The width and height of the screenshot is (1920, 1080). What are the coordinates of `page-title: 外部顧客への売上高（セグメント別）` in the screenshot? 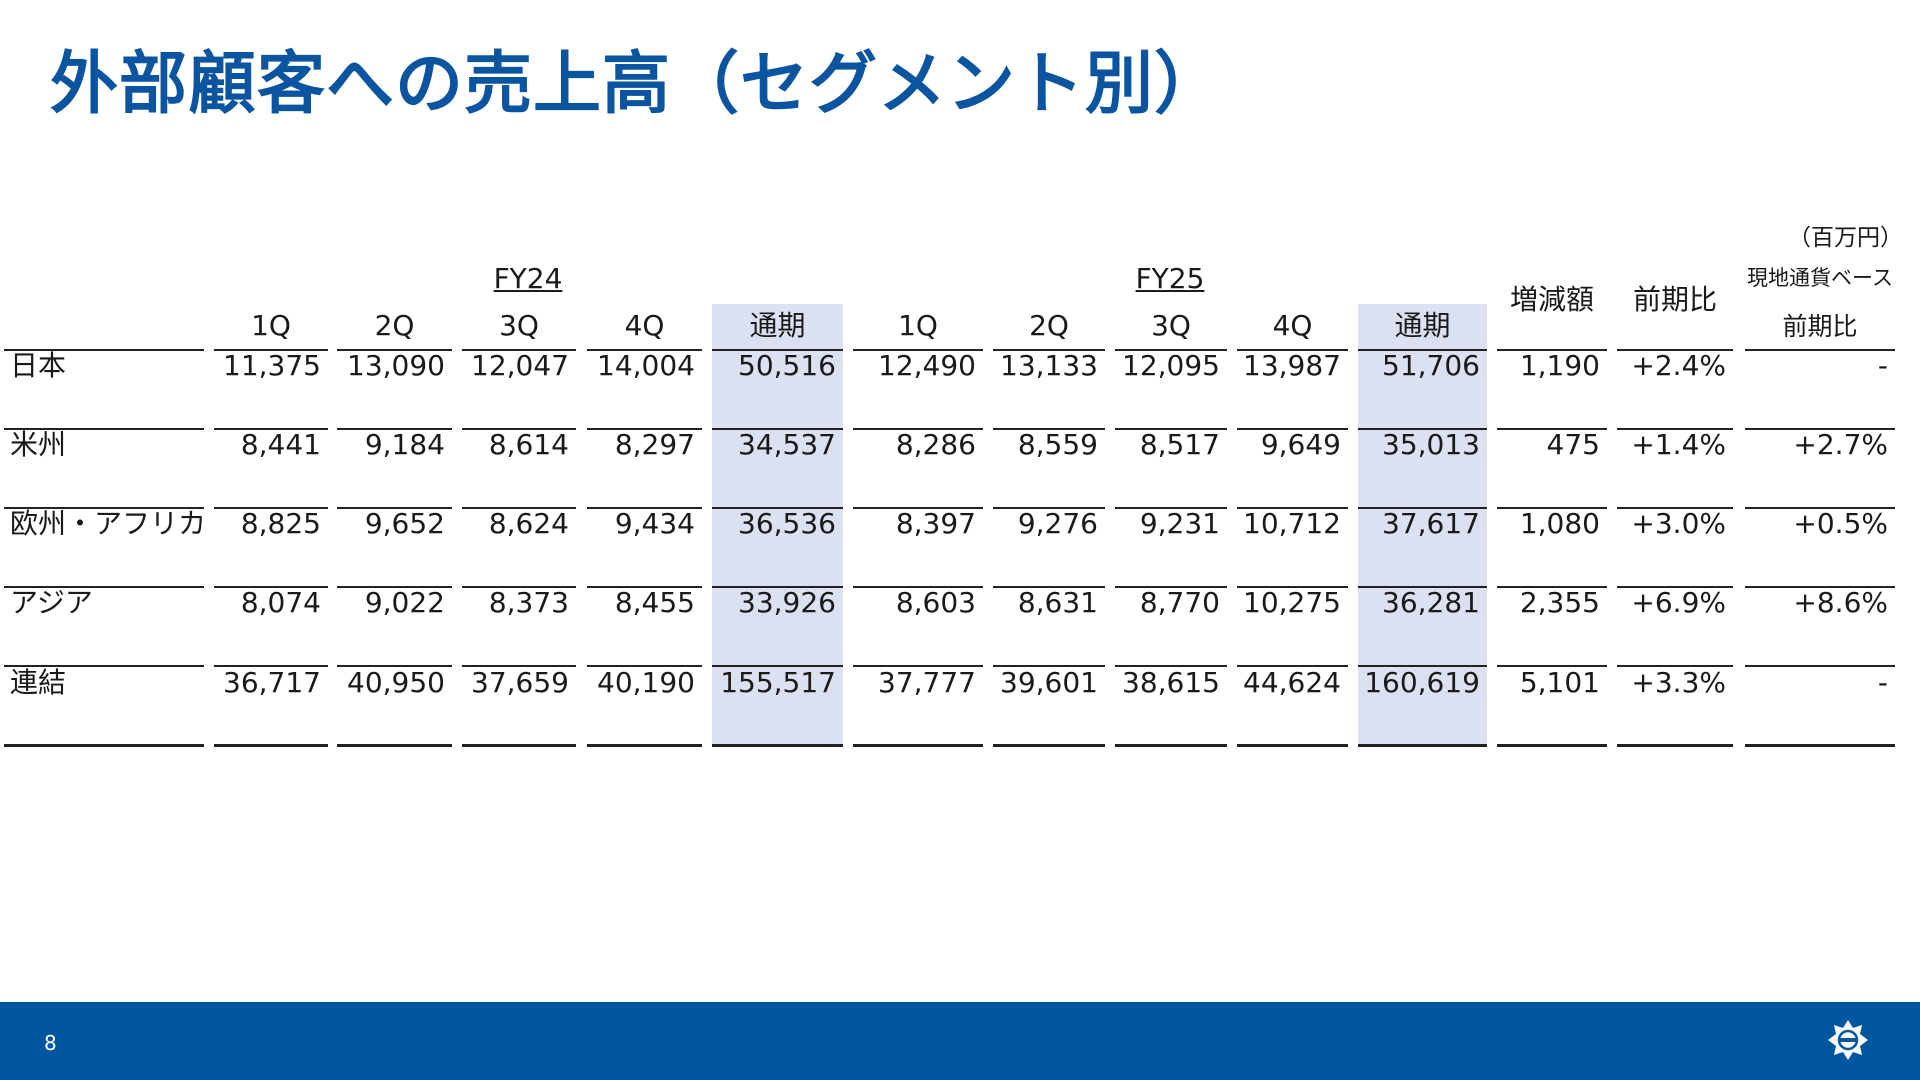 It's located at (637, 84).